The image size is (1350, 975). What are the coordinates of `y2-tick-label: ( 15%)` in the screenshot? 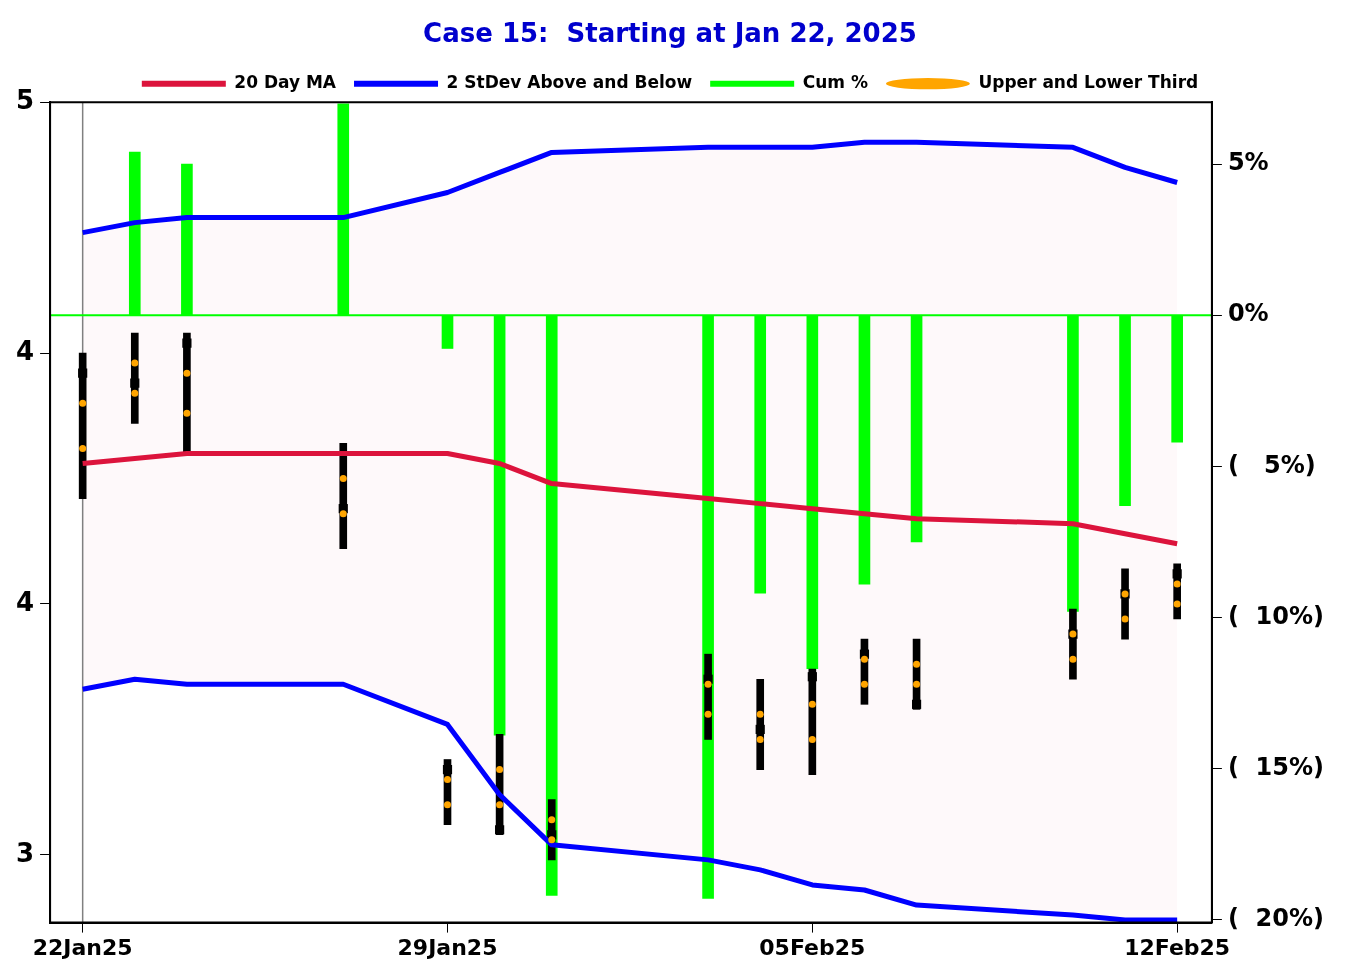 It's located at (1275, 766).